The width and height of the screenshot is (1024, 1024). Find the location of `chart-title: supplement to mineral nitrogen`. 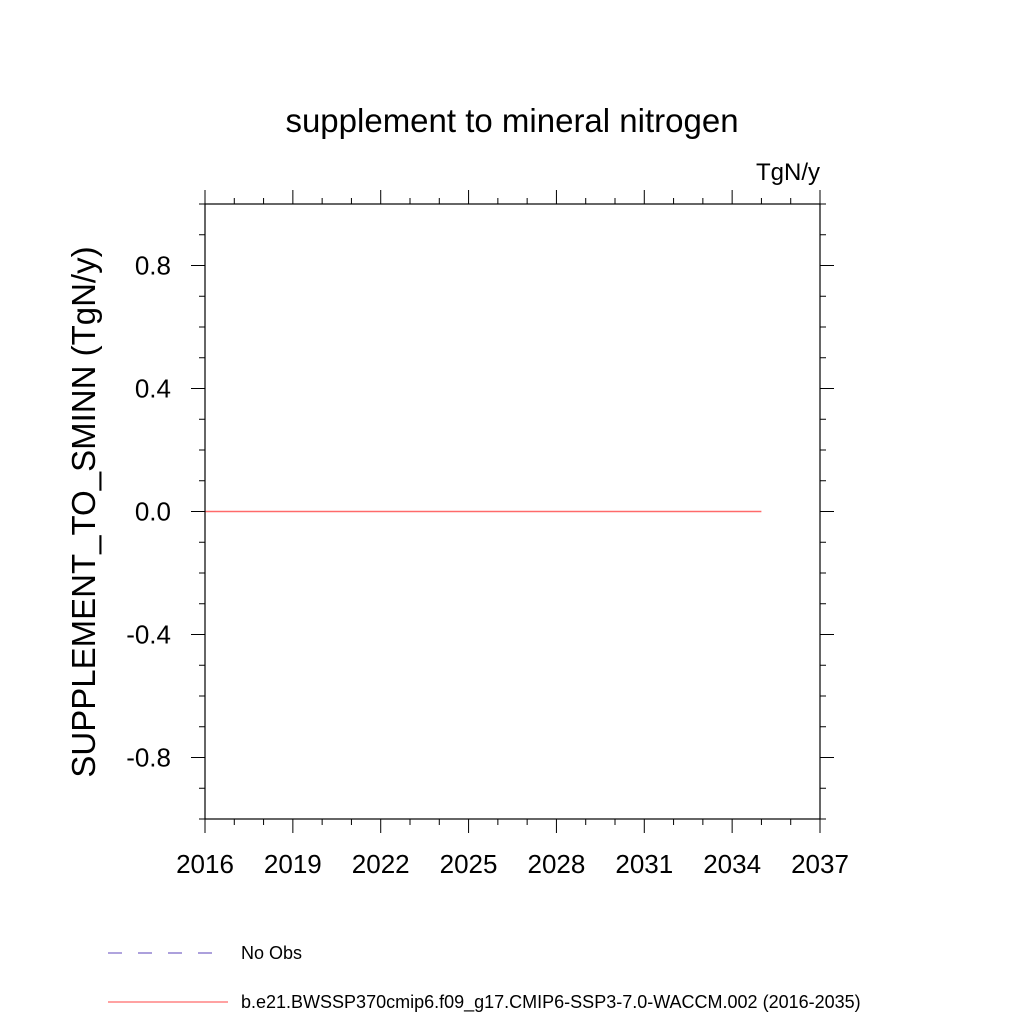

chart-title: supplement to mineral nitrogen is located at coordinates (511, 120).